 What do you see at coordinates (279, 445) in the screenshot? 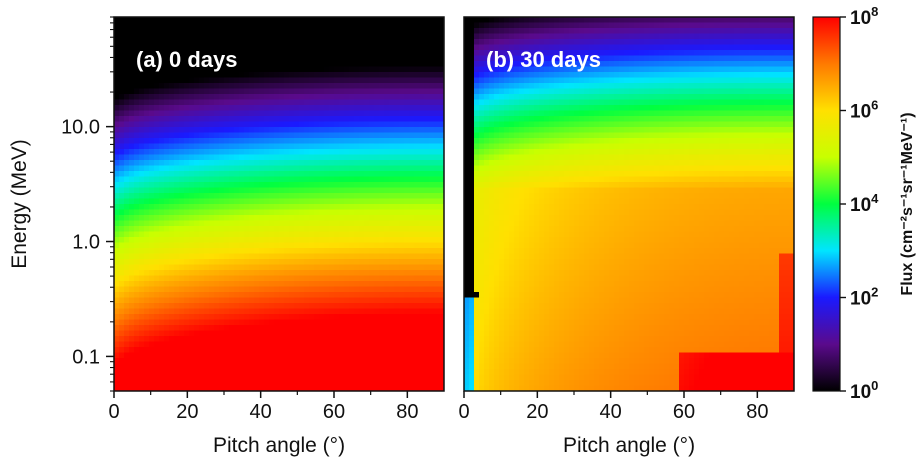
I see `x-axis-label-a: Pitch angle (°)` at bounding box center [279, 445].